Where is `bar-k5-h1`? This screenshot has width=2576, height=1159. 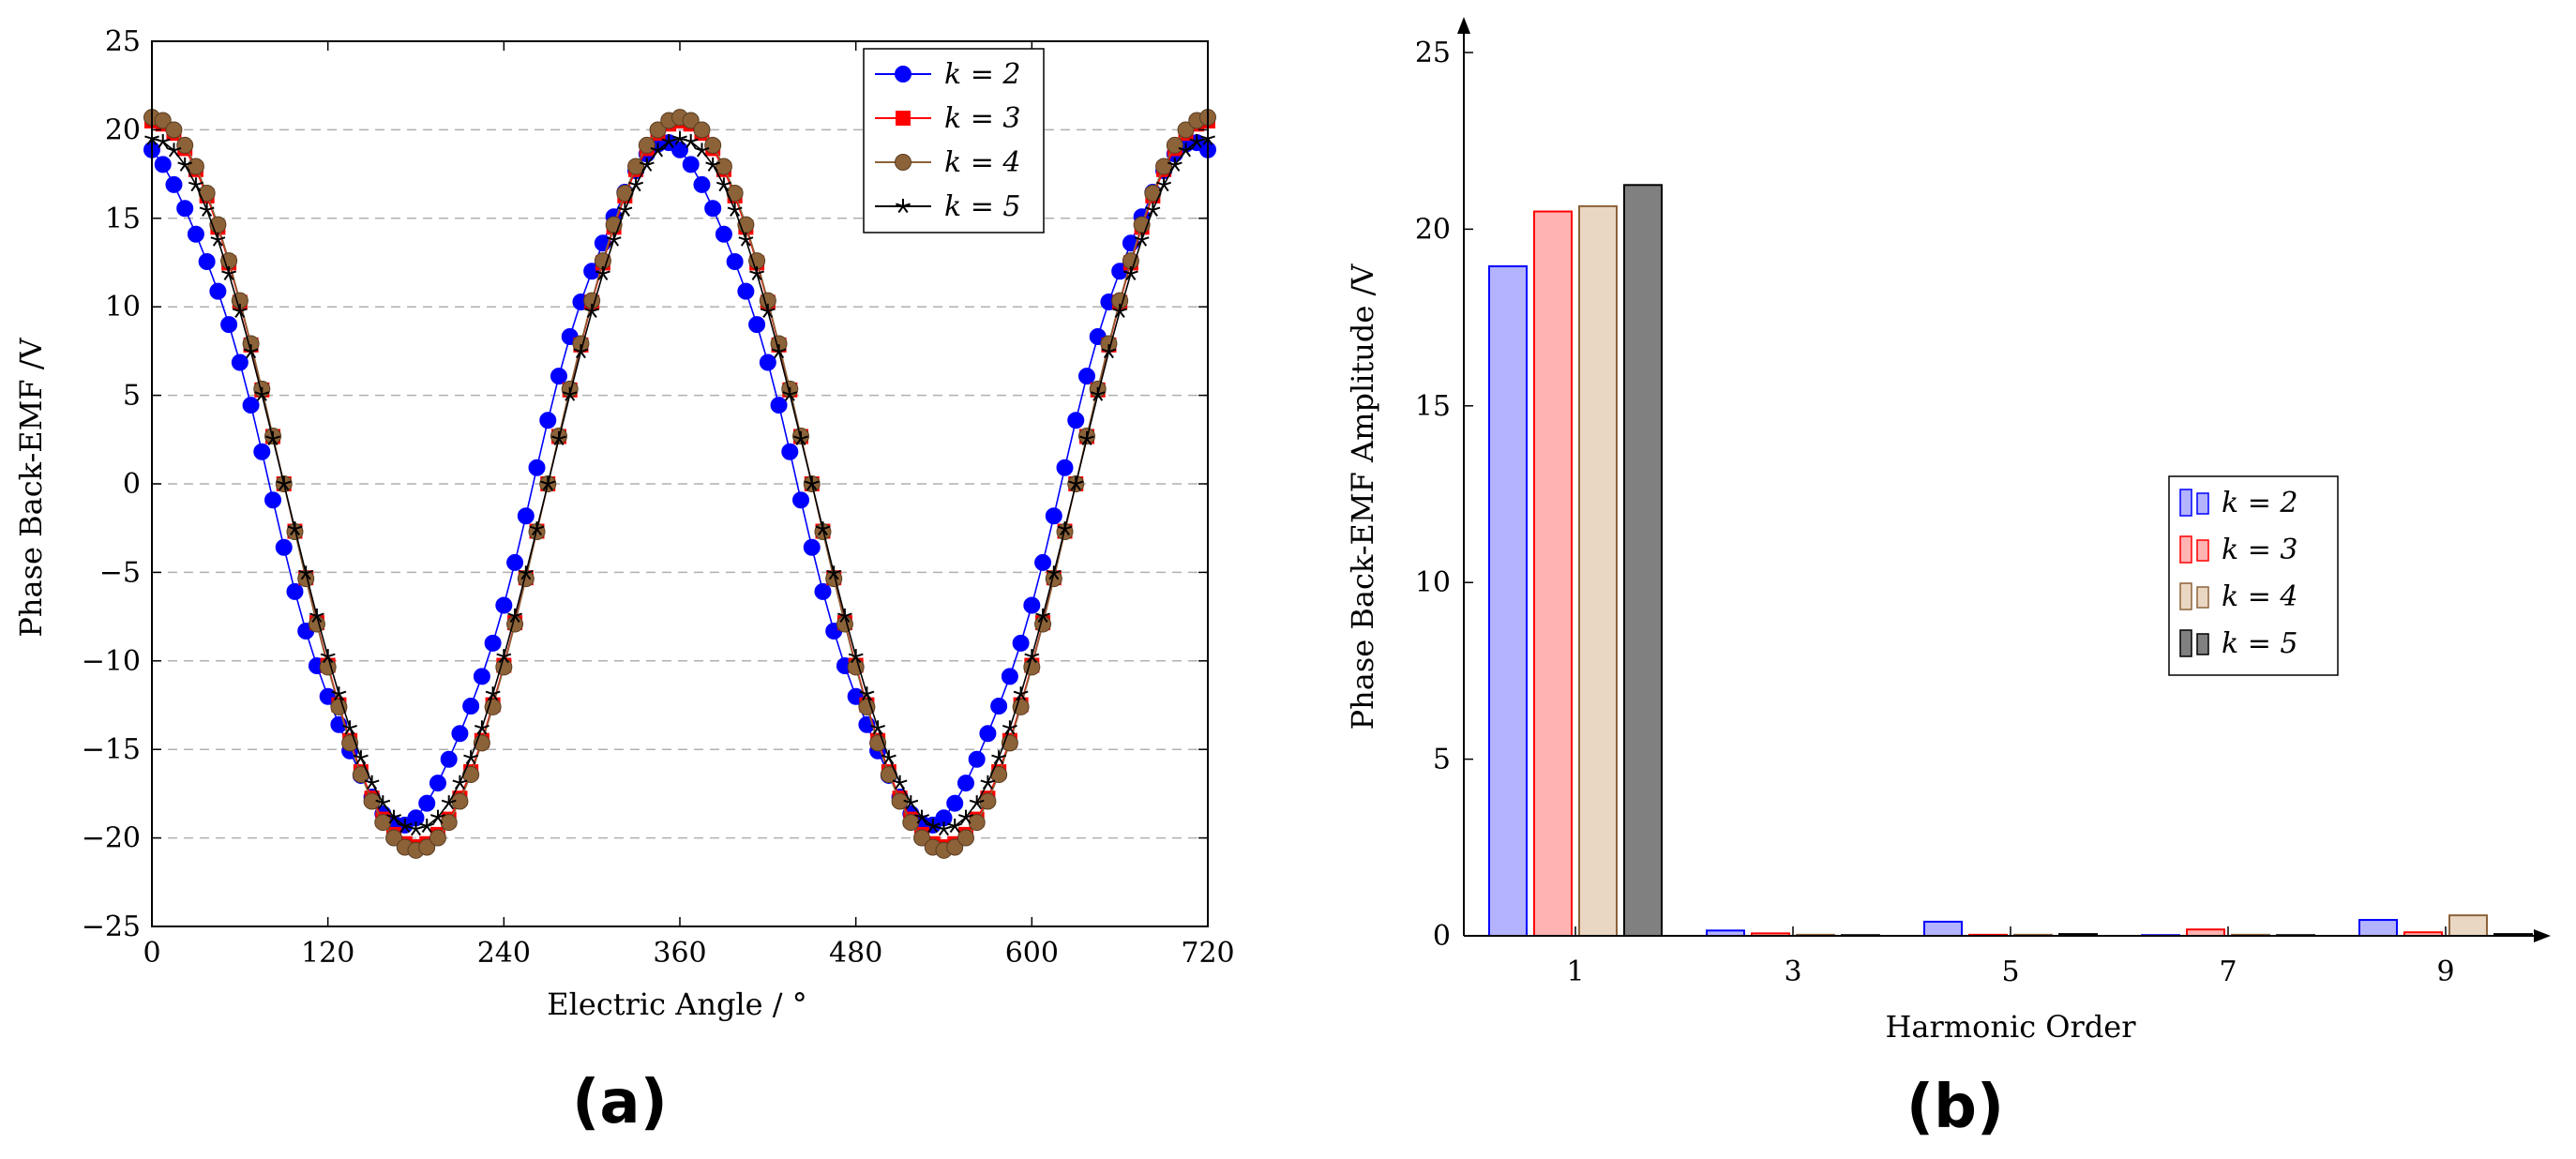
bar-k5-h1 is located at coordinates (1643, 561).